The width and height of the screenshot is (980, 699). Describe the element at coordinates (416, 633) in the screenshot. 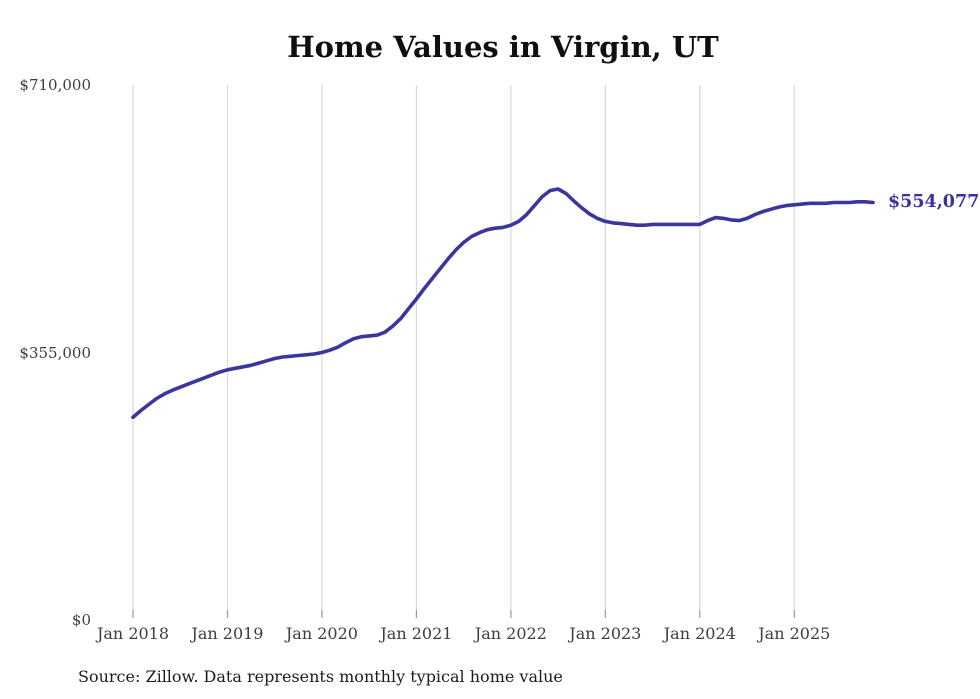

I see `x-axis-label-2021: Jan 2021` at that location.